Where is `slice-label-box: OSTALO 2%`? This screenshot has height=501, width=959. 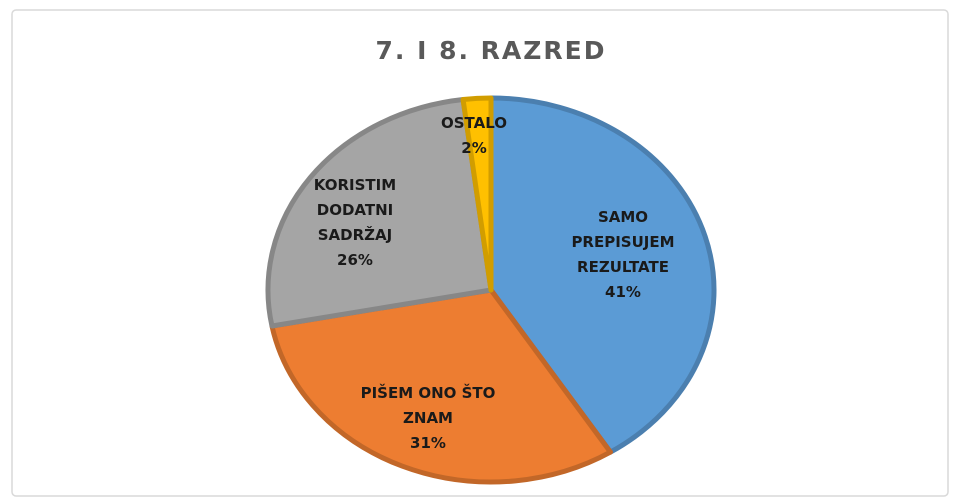 slice-label-box: OSTALO 2% is located at coordinates (474, 136).